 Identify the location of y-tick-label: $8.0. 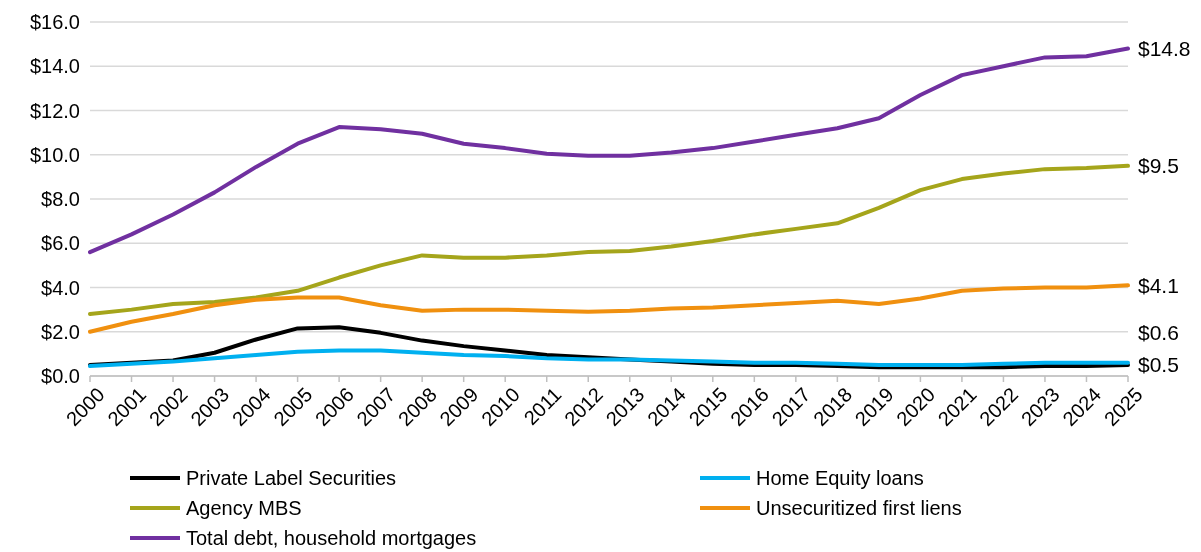
(60, 199).